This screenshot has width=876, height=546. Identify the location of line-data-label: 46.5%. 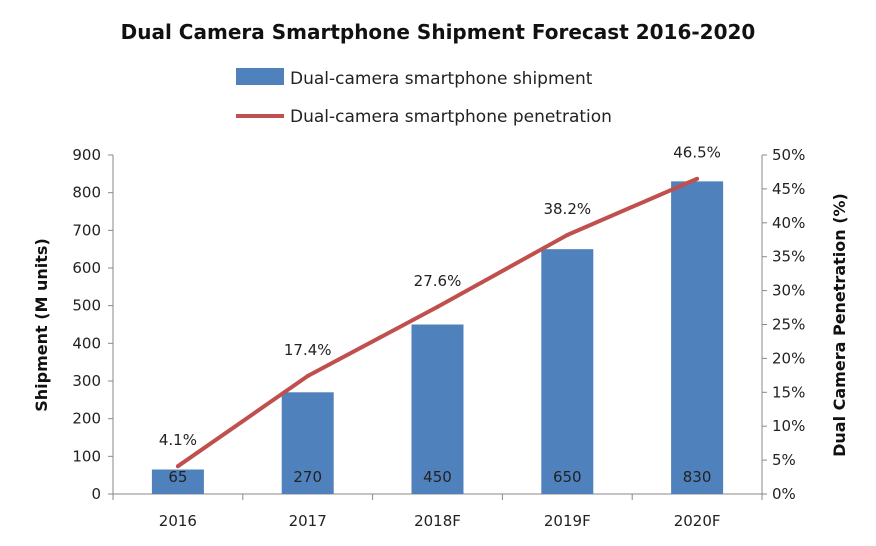
(697, 153).